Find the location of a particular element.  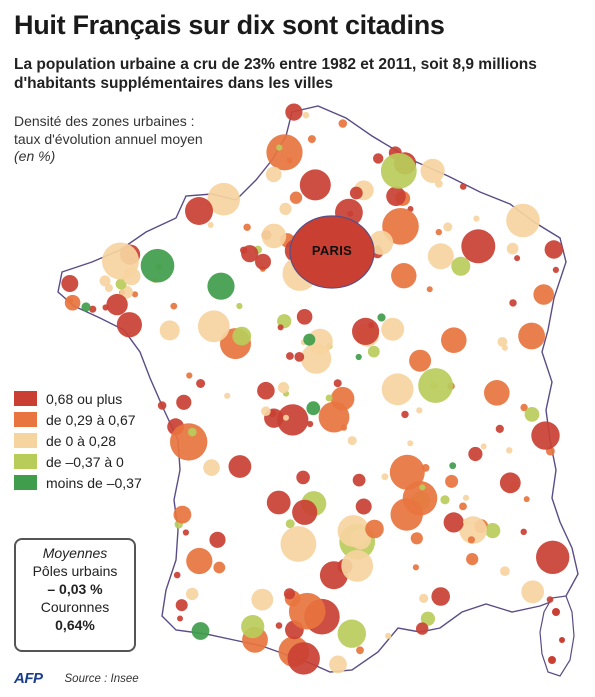

source-note: Source : Insee is located at coordinates (101, 678).